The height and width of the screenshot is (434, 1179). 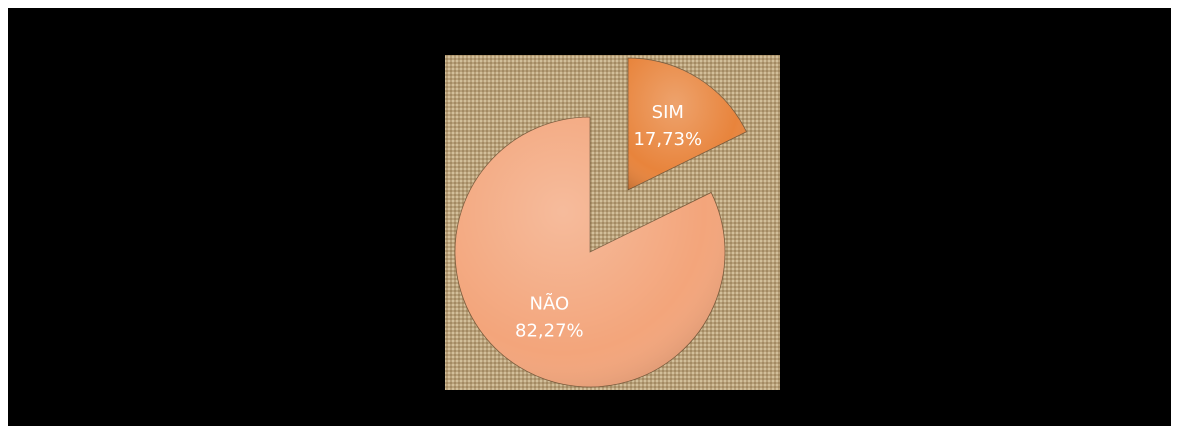 I want to click on slice-value-label: 17,73%, so click(x=667, y=139).